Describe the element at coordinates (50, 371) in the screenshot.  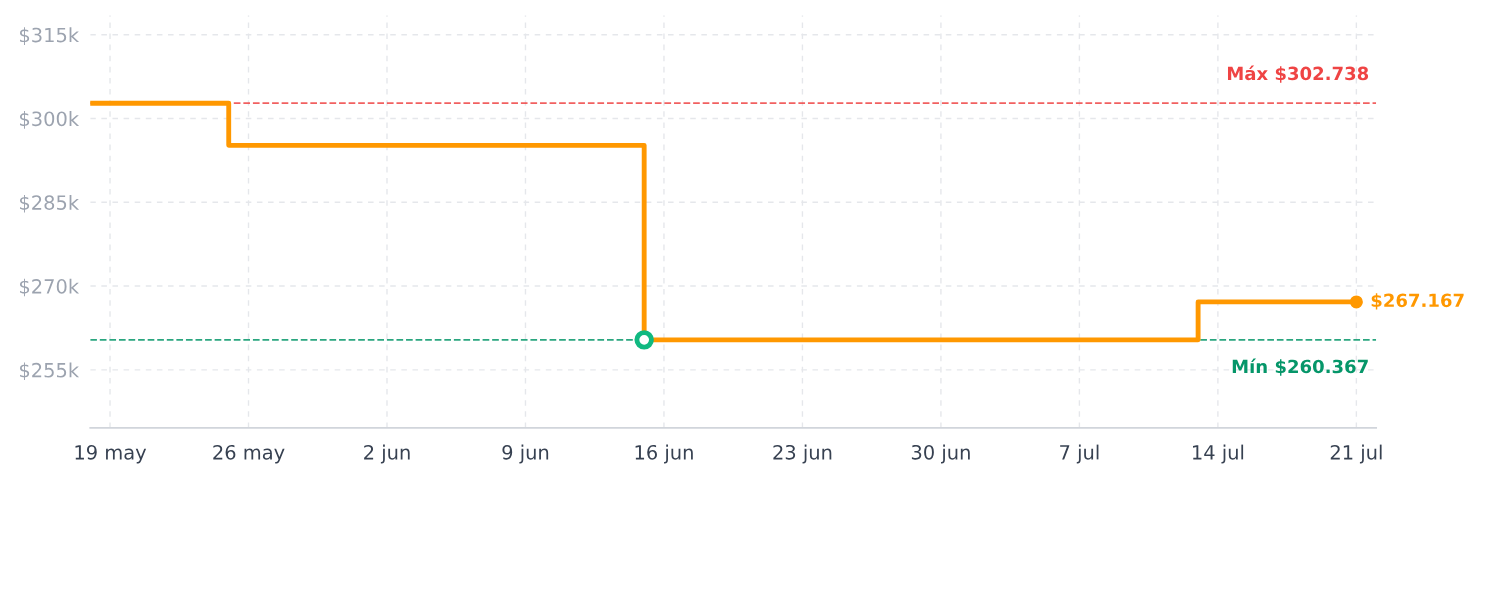
I see `y-tick-label: $255k` at that location.